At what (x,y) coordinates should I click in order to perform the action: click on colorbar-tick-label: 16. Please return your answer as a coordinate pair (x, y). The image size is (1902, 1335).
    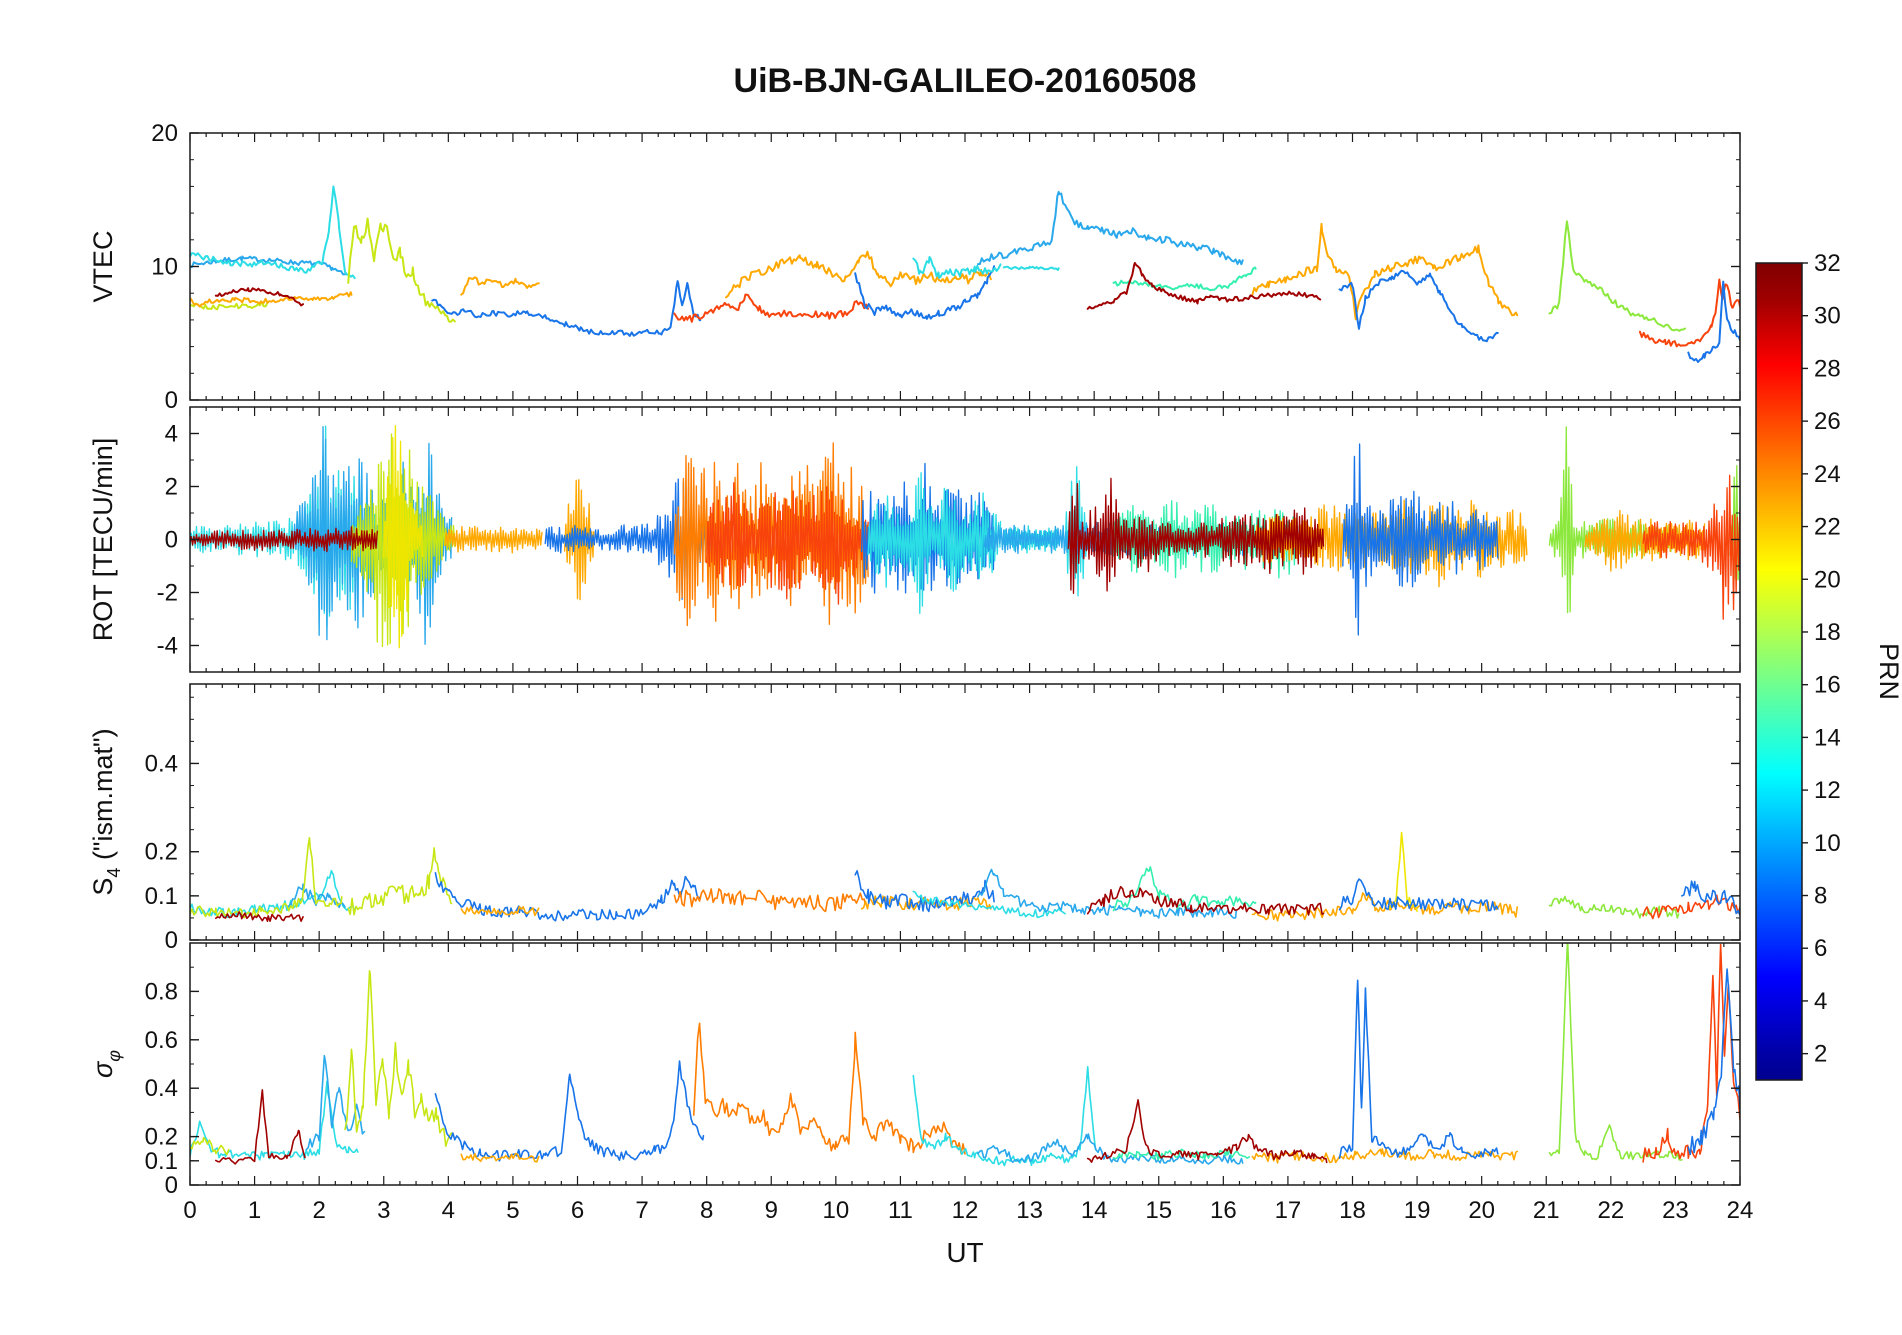
    Looking at the image, I should click on (1827, 685).